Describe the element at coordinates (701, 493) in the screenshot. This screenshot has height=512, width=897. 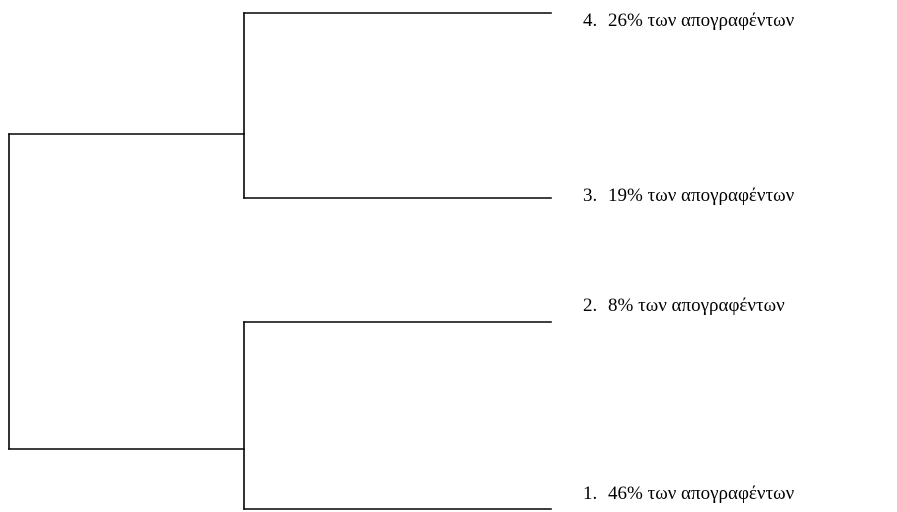
I see `leaf-text: 46% των απογραφέντων` at that location.